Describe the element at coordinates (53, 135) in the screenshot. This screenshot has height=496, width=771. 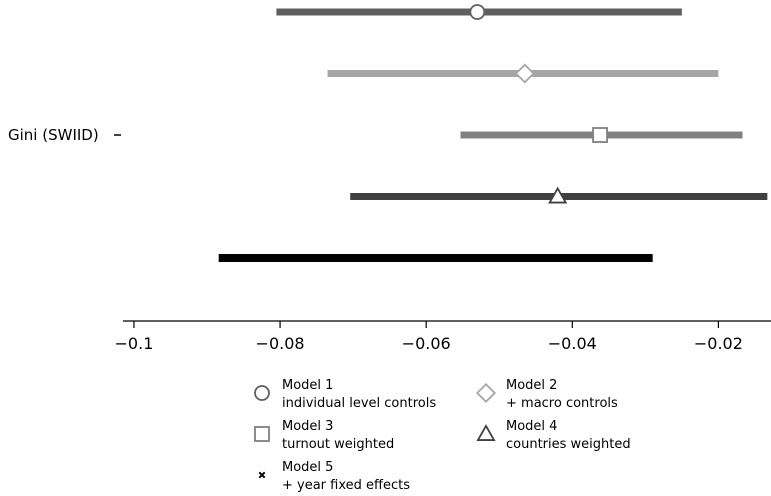
I see `row-label-gini: Gini (SWIID)` at that location.